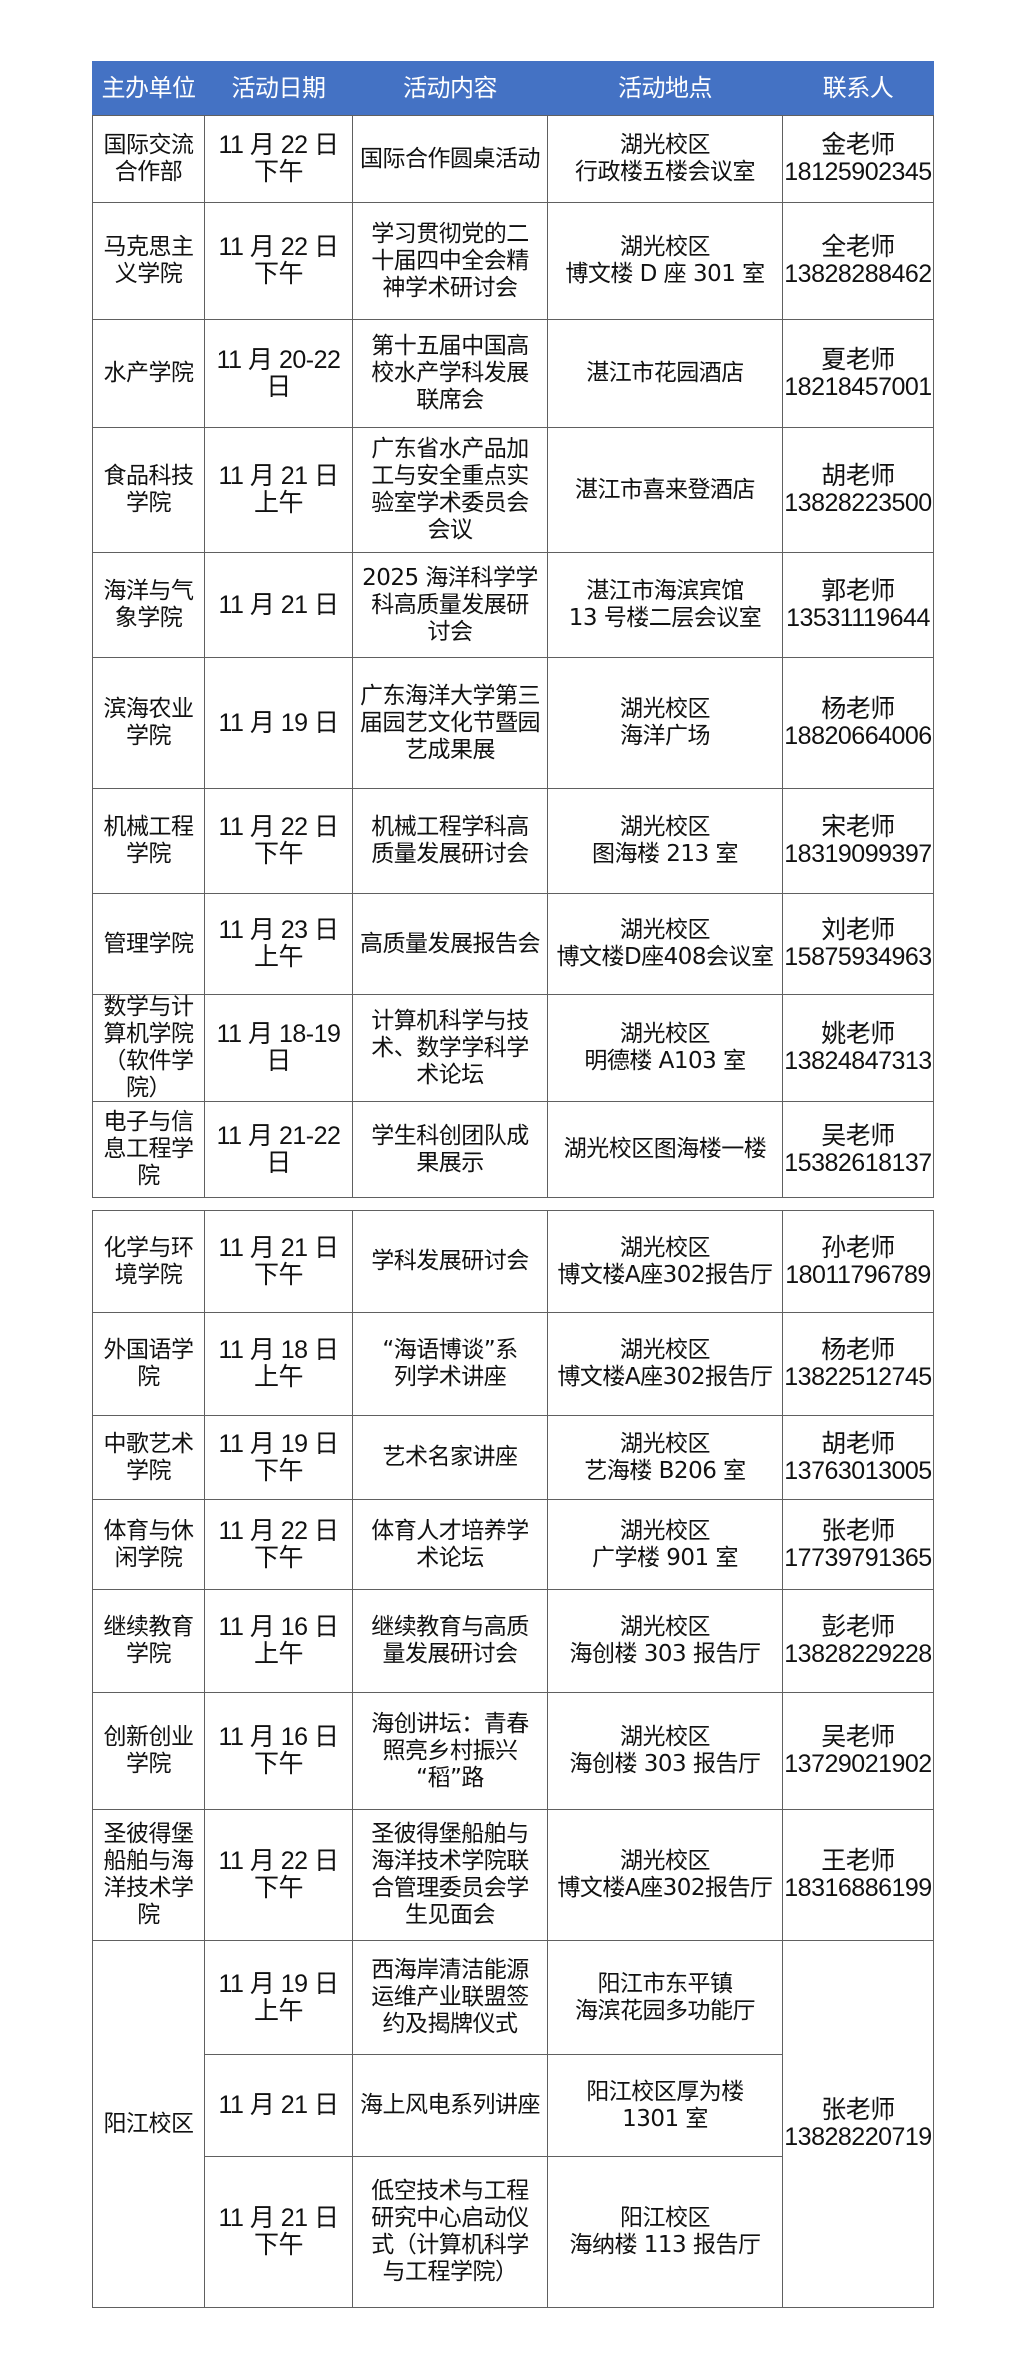  I want to click on date-cell: 11 月 16 日 下午, so click(278, 1751).